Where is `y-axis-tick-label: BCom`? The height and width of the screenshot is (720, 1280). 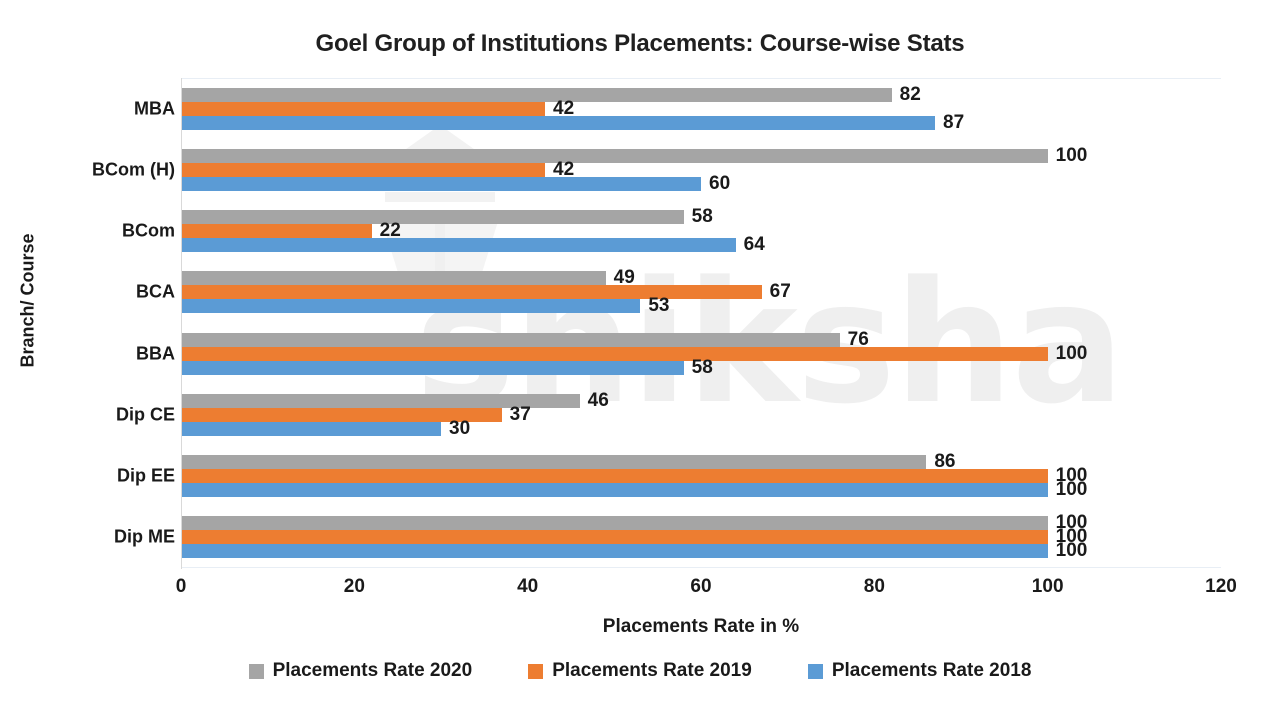
y-axis-tick-label: BCom is located at coordinates (148, 230).